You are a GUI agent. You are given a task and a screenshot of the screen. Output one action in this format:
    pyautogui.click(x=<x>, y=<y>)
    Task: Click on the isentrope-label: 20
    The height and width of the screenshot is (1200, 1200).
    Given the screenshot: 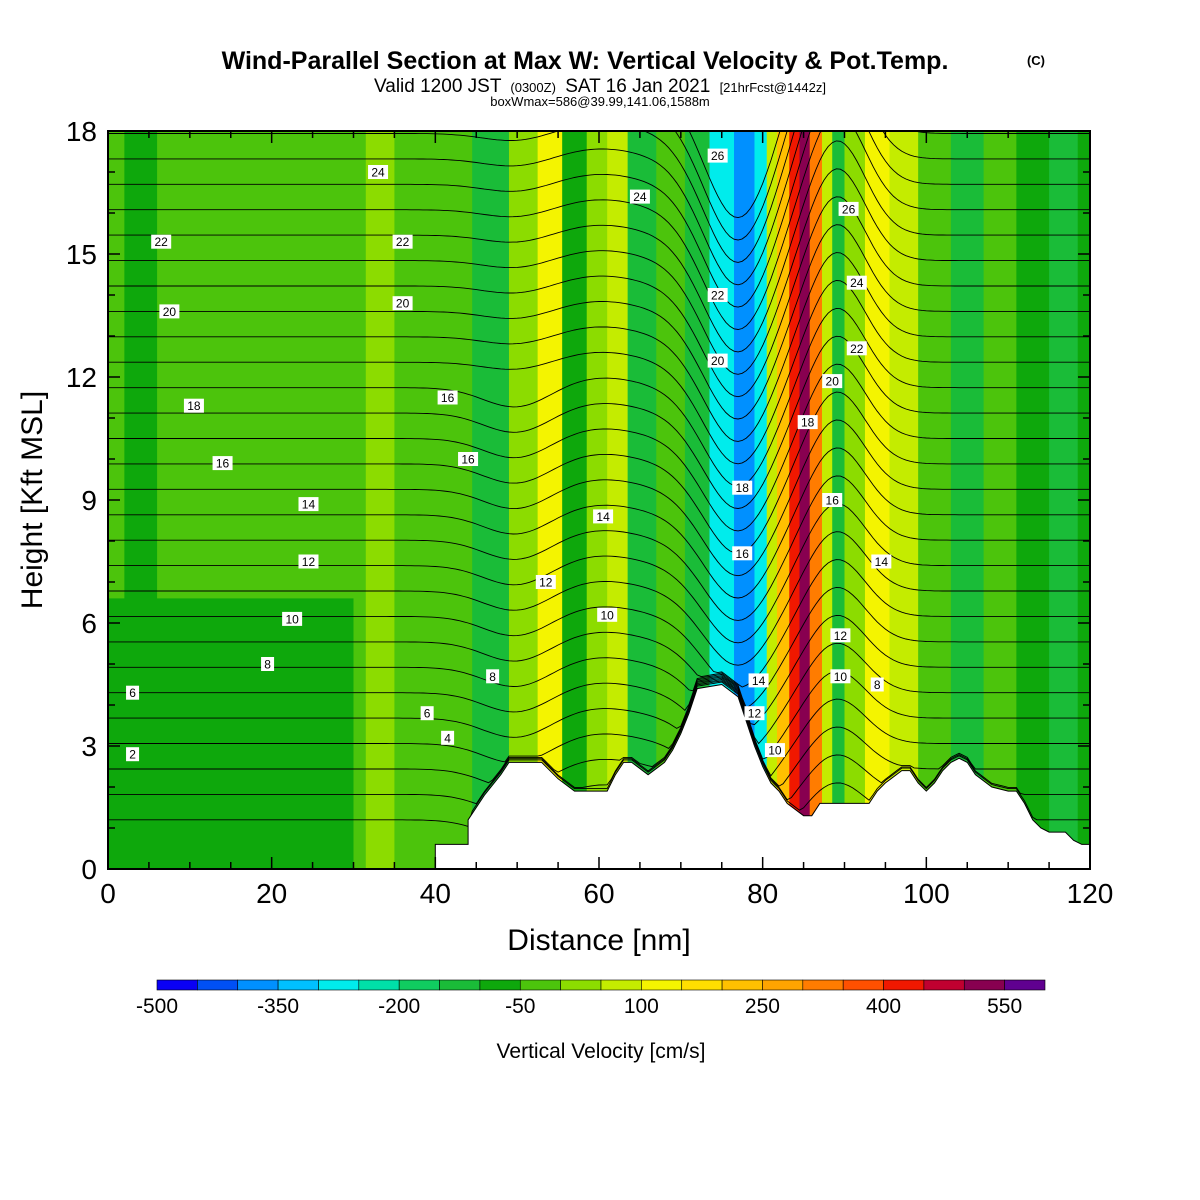 What is the action you would take?
    pyautogui.click(x=170, y=312)
    